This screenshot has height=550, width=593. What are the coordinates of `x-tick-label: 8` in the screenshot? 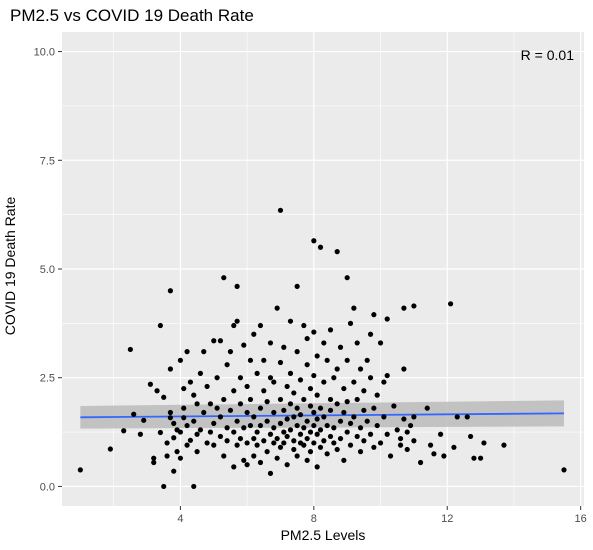 It's located at (314, 519).